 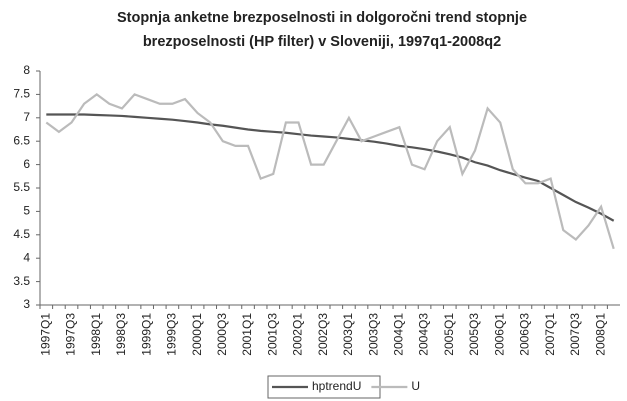 What do you see at coordinates (26, 164) in the screenshot?
I see `y-tick-label: 6` at bounding box center [26, 164].